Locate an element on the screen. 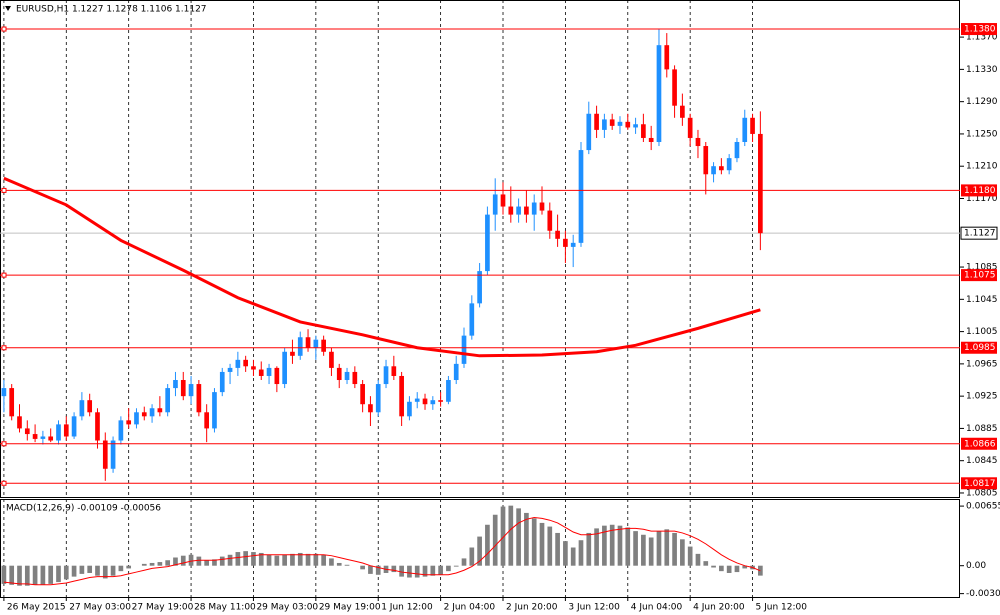  x-tick-label: 29 May 19:00 is located at coordinates (350, 608).